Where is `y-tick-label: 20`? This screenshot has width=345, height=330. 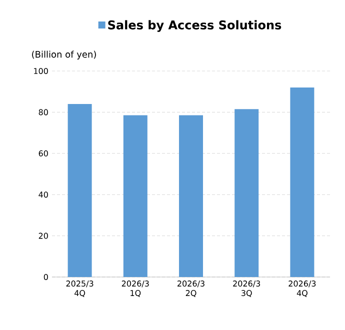 y-tick-label: 20 is located at coordinates (43, 235).